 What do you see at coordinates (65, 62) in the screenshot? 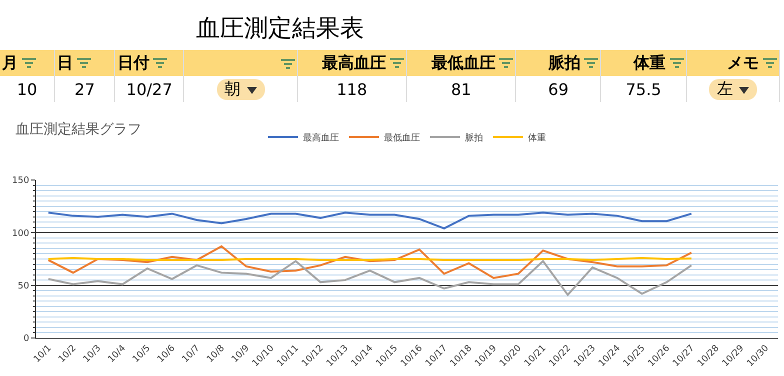
I see `text: 日` at bounding box center [65, 62].